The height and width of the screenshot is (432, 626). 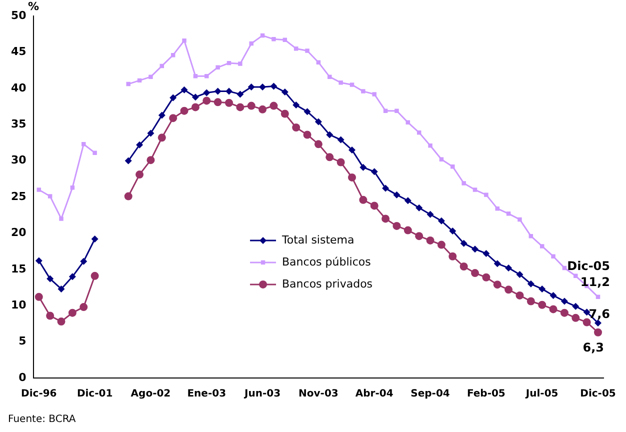 What do you see at coordinates (599, 314) in the screenshot?
I see `data-label: 7,6` at bounding box center [599, 314].